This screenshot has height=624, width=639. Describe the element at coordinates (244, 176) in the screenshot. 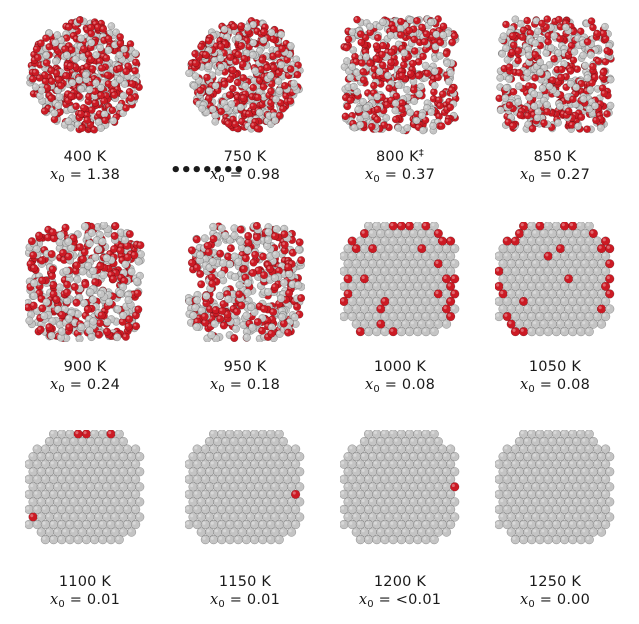

I see `oxide-value-label: x0 = 0.98` at that location.